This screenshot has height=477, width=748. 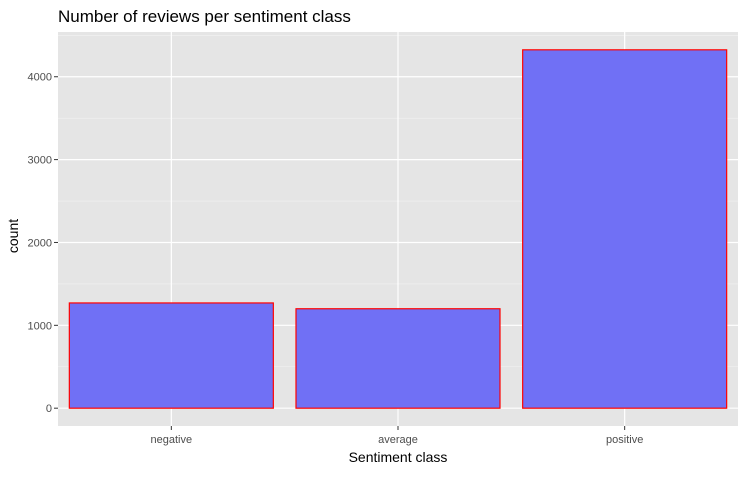 I want to click on x-axis-title: Sentiment class, so click(x=398, y=457).